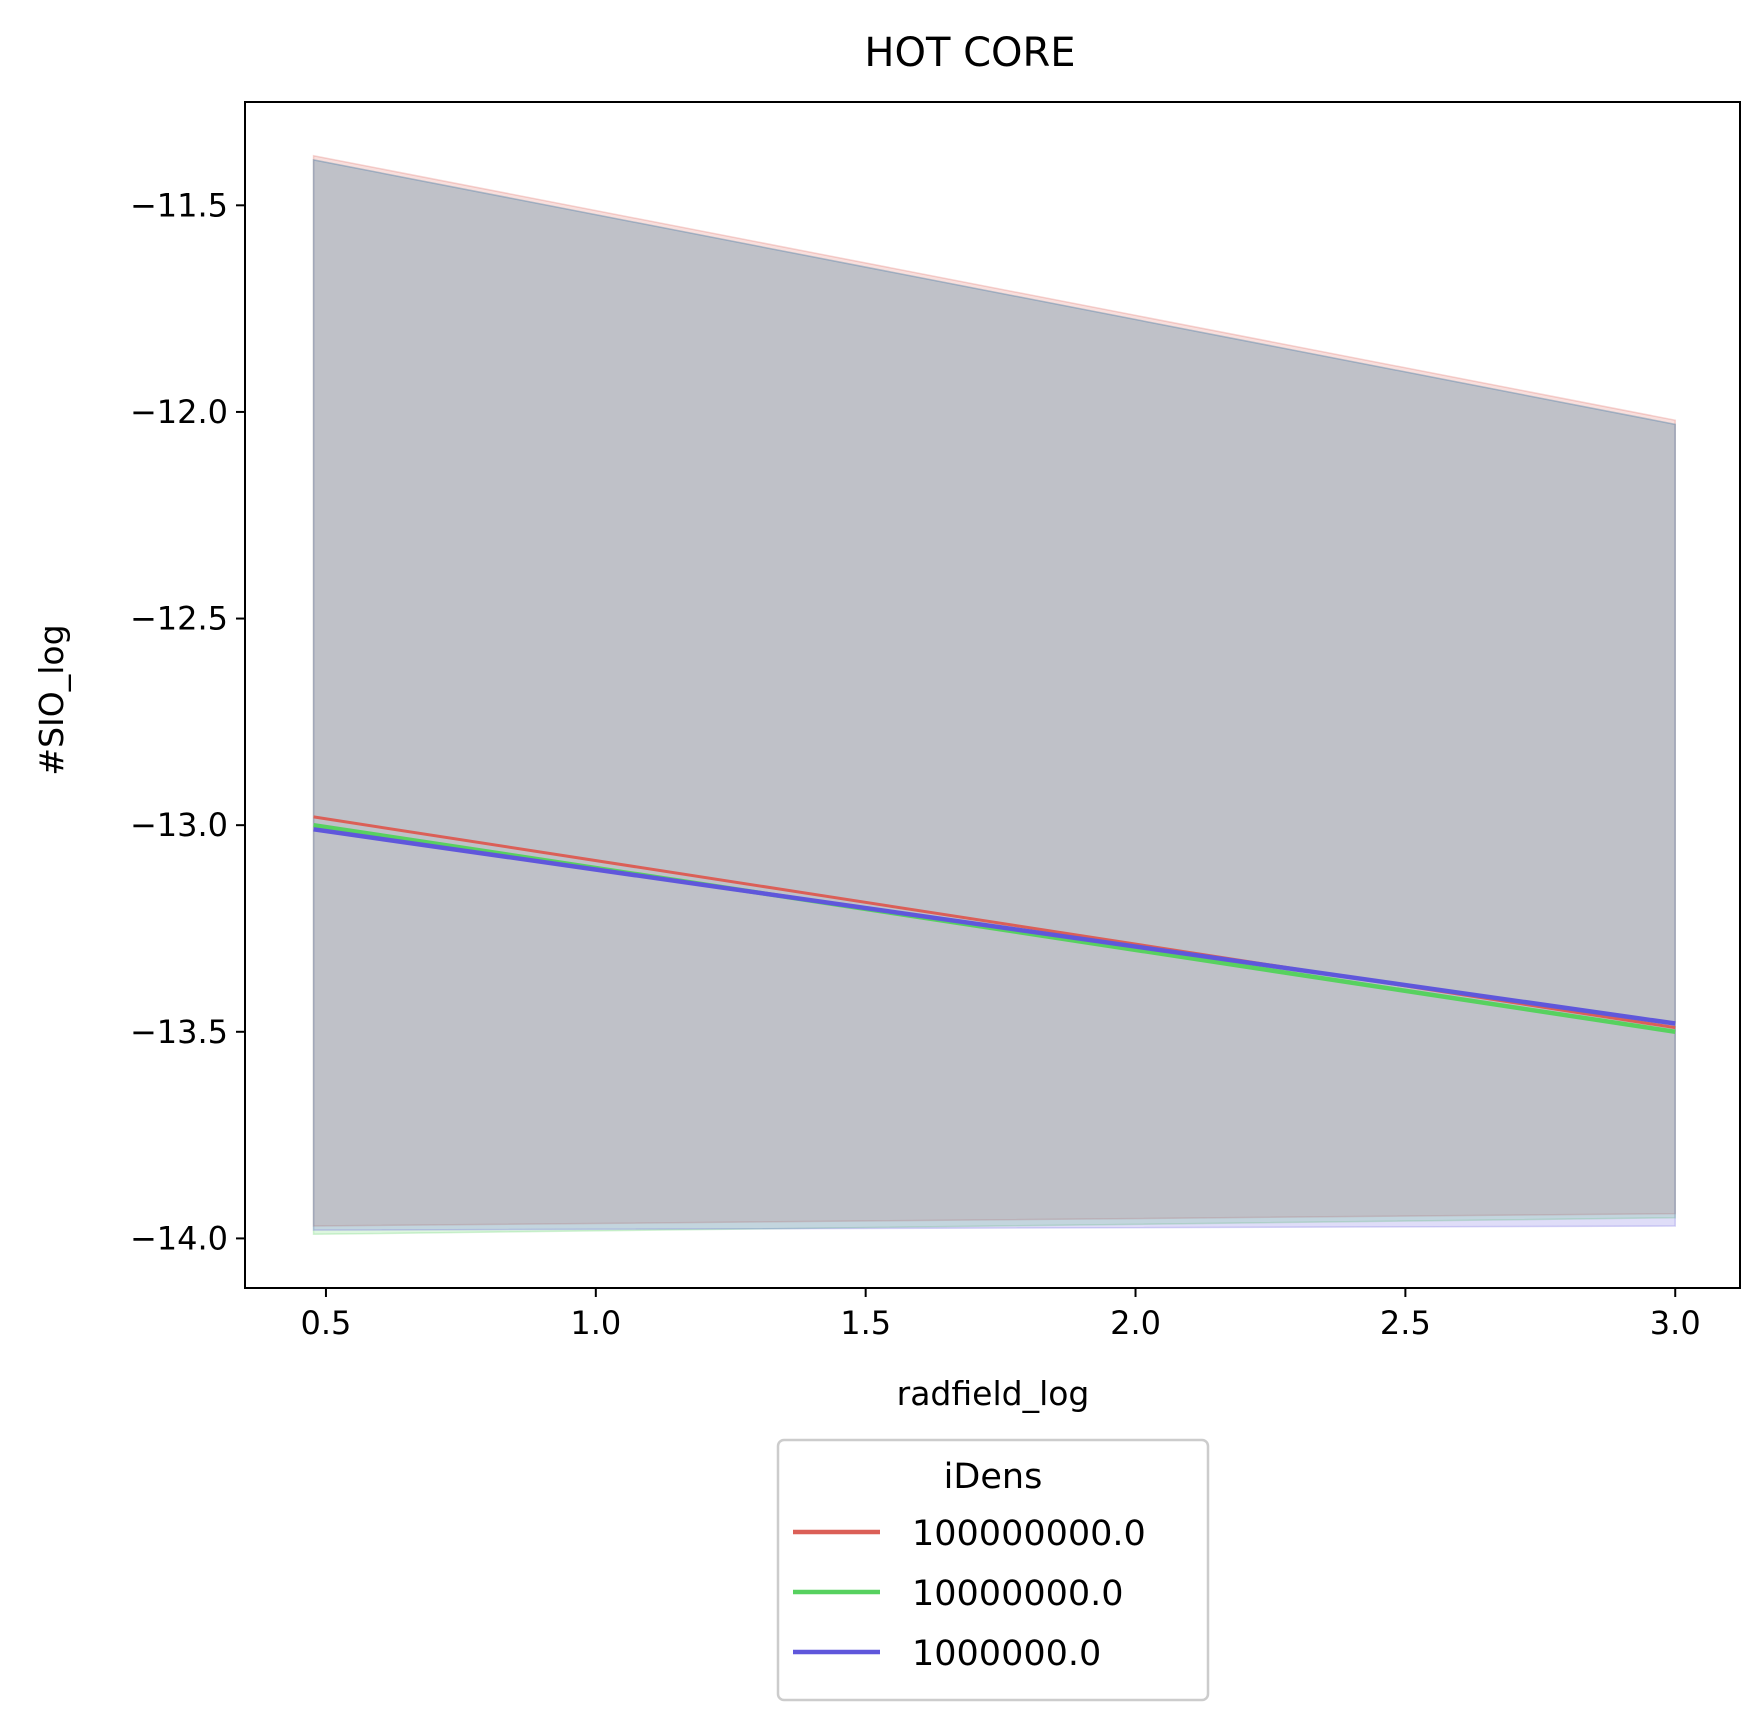 This screenshot has width=1762, height=1719. Describe the element at coordinates (993, 1393) in the screenshot. I see `x-axis-label: radfield_log` at that location.